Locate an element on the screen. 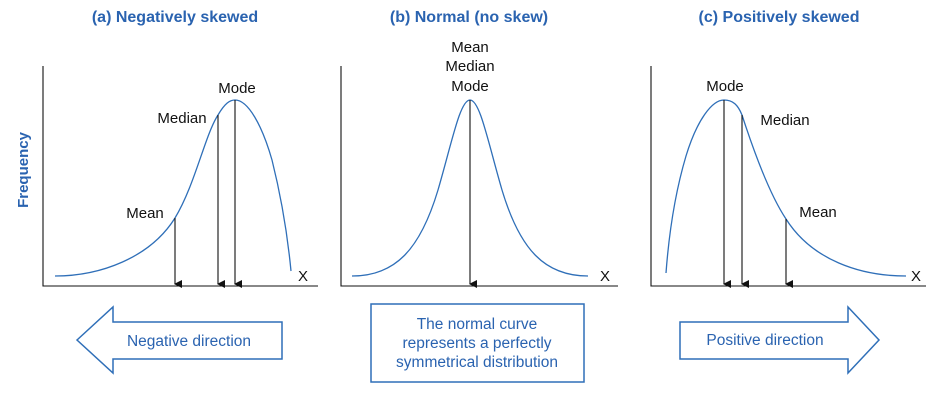 The width and height of the screenshot is (941, 402). frequency-axis-label: Frequency is located at coordinates (23, 169).